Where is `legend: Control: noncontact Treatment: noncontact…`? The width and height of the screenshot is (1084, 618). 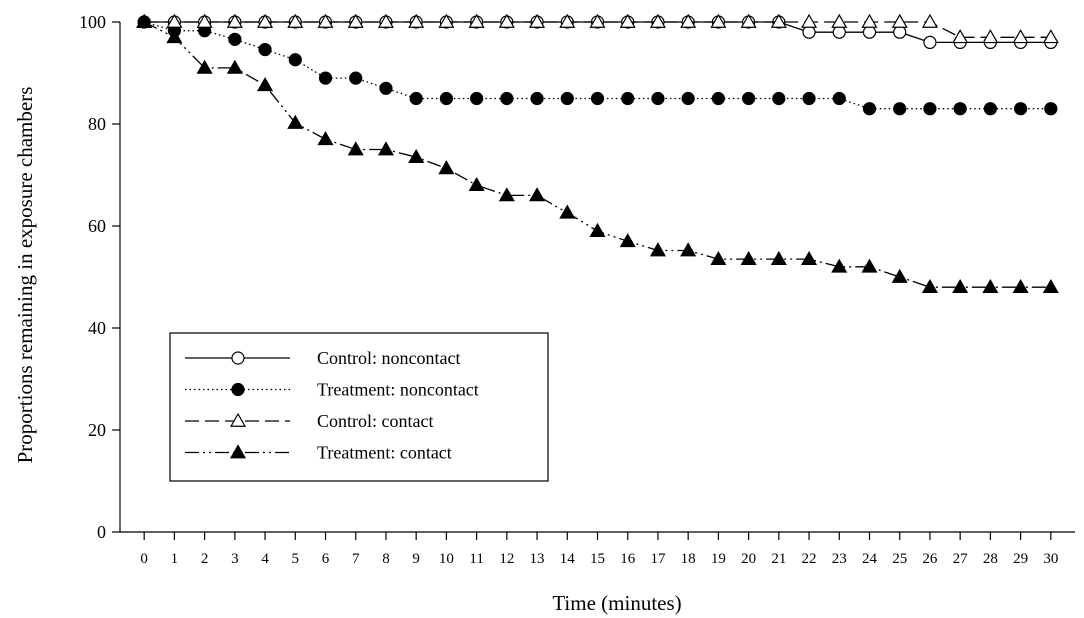 legend: Control: noncontact Treatment: noncontact… is located at coordinates (359, 407).